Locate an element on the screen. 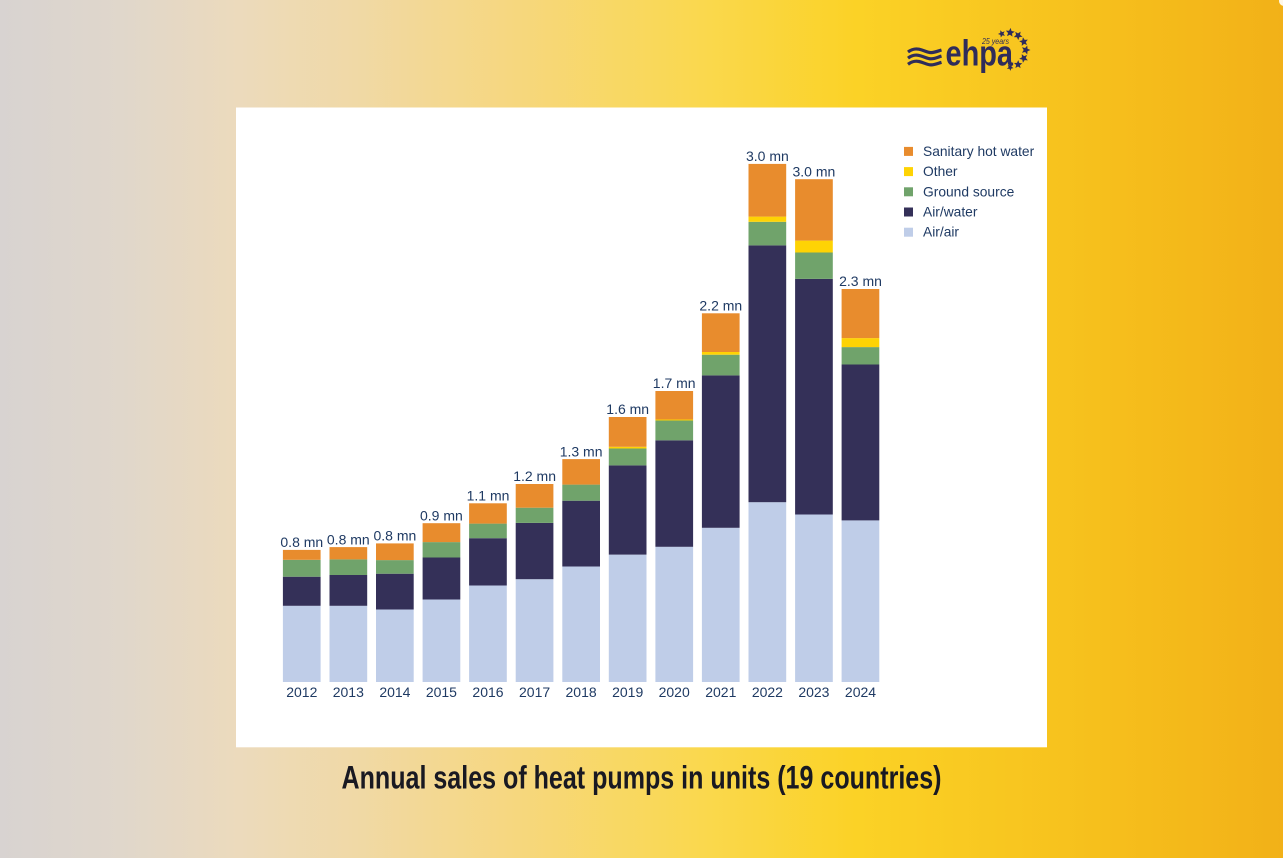 The image size is (1283, 858). svg-text: Air/water is located at coordinates (950, 212).